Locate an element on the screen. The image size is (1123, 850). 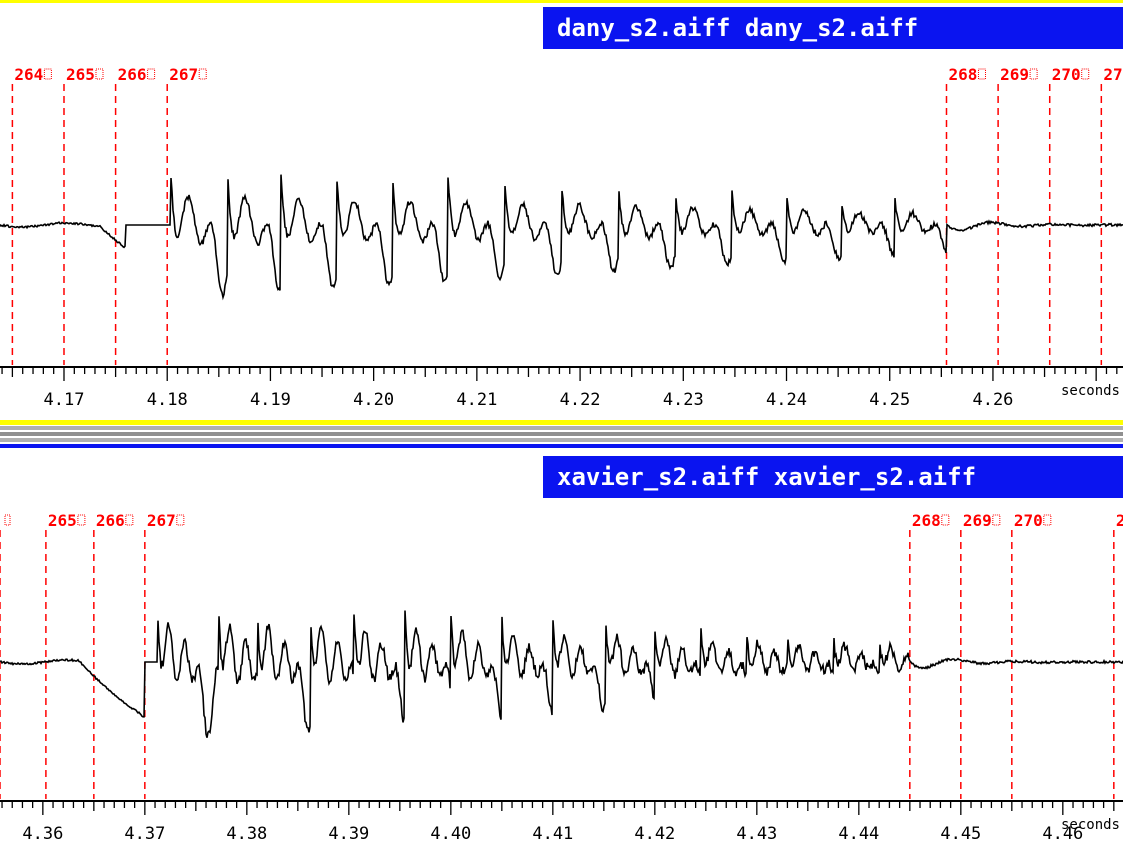
tick-label: 4.19 is located at coordinates (270, 400).